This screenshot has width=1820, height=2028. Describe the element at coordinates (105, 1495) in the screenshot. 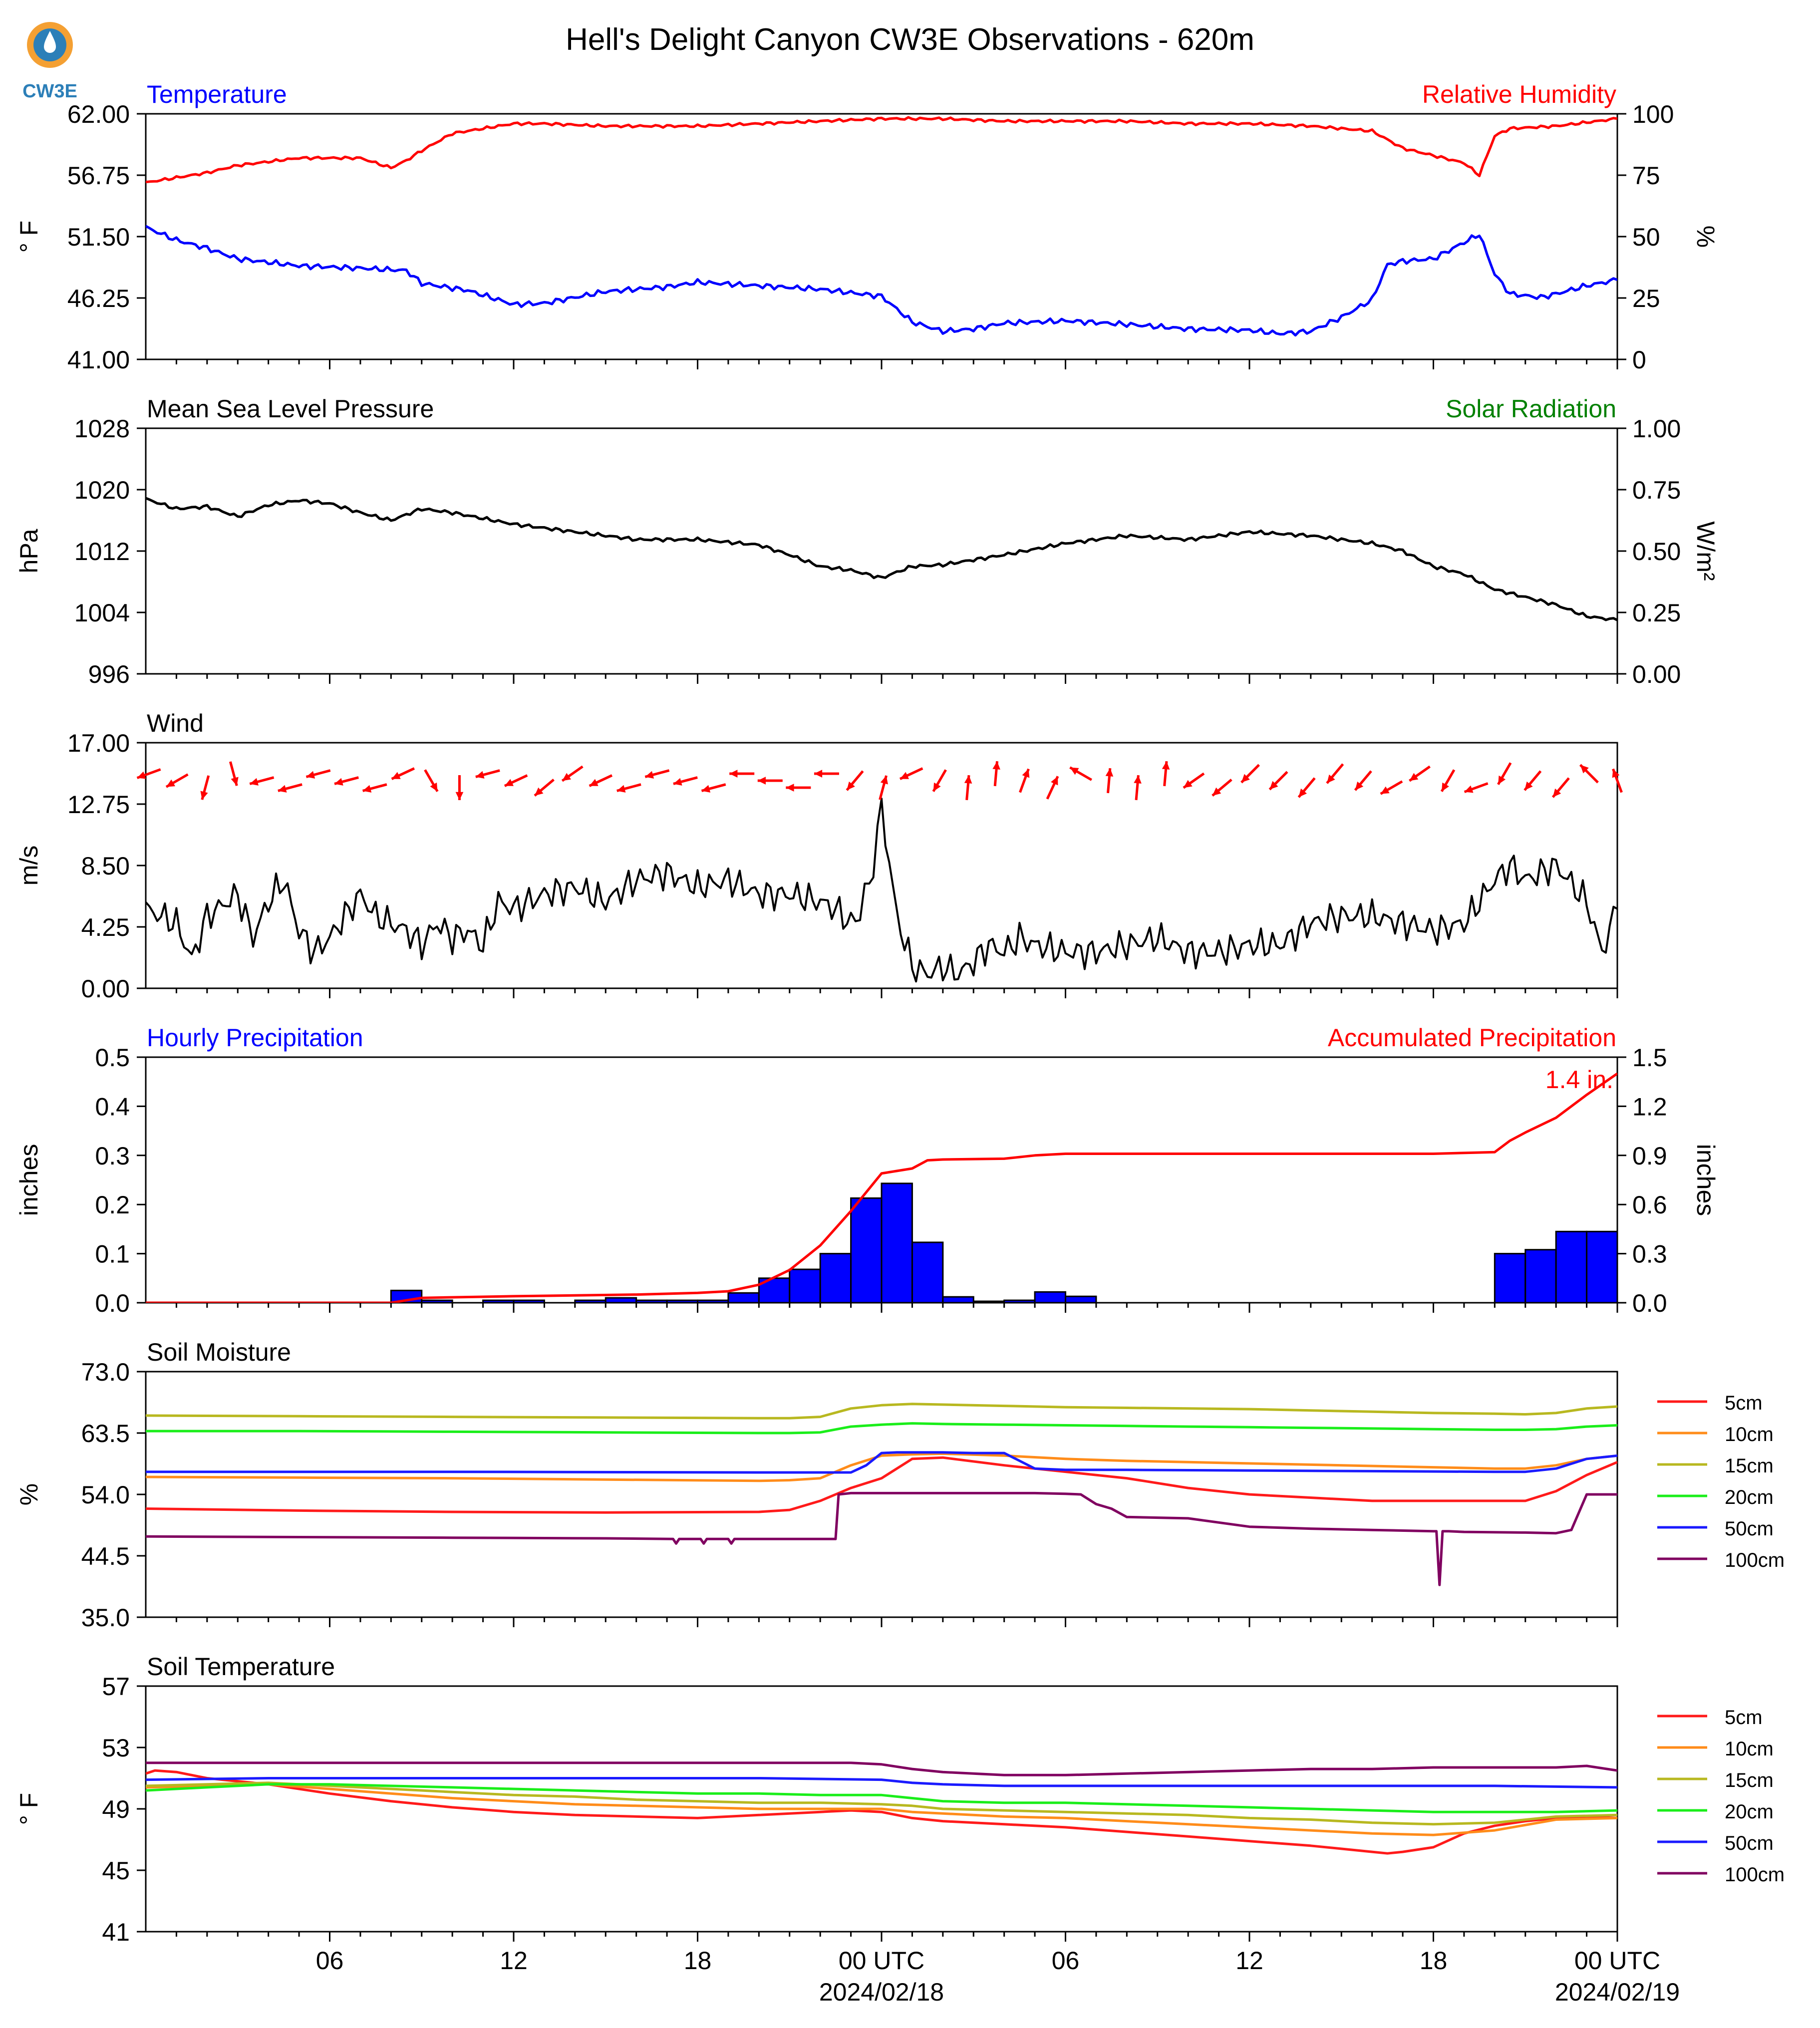

I see `y-left-tick-label: 54.0` at that location.